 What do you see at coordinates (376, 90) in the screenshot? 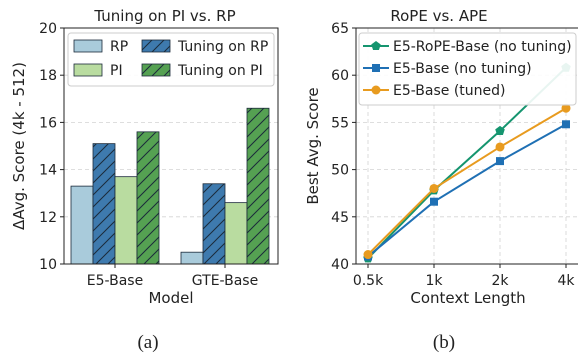
I see `legend-marker-e5-base-tuned` at bounding box center [376, 90].